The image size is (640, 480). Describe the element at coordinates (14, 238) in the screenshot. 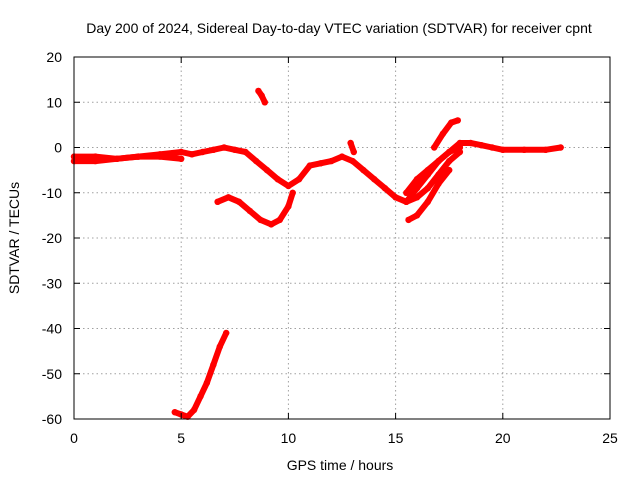

I see `y-axis-label: SDTVAR / TECUs` at that location.